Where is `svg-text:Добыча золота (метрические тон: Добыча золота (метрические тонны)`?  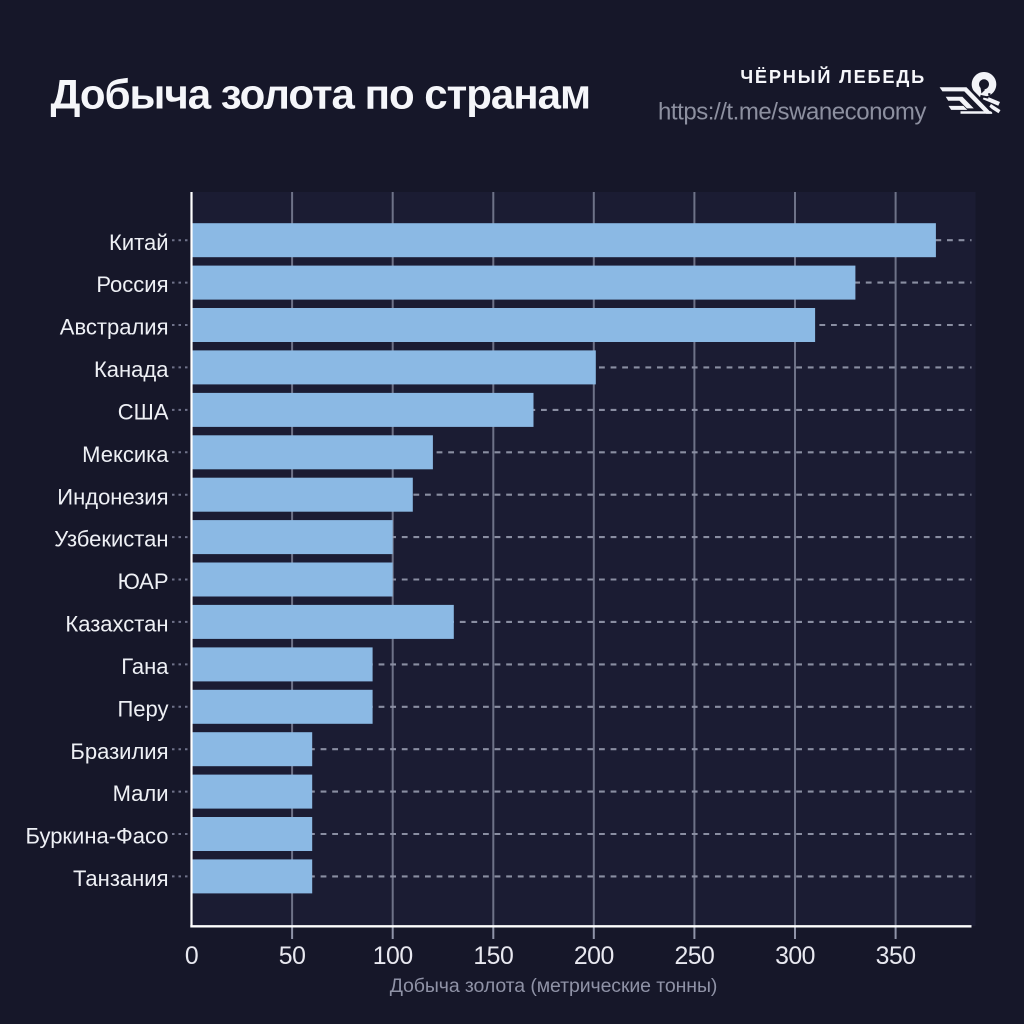
svg-text:Добыча золота (метрические тон: Добыча золота (метрические тонны) is located at coordinates (554, 986).